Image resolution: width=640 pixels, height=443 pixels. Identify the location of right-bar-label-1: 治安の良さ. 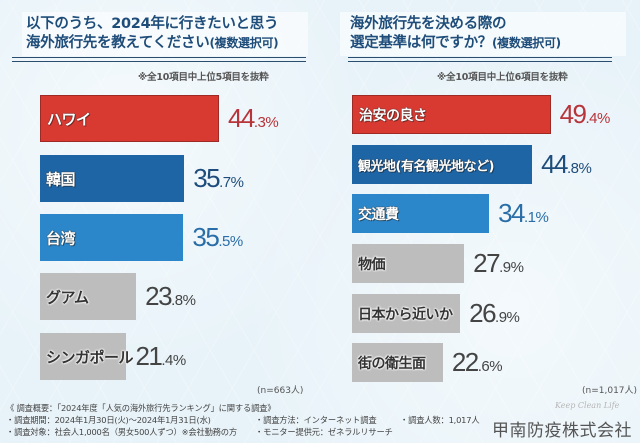
(393, 115).